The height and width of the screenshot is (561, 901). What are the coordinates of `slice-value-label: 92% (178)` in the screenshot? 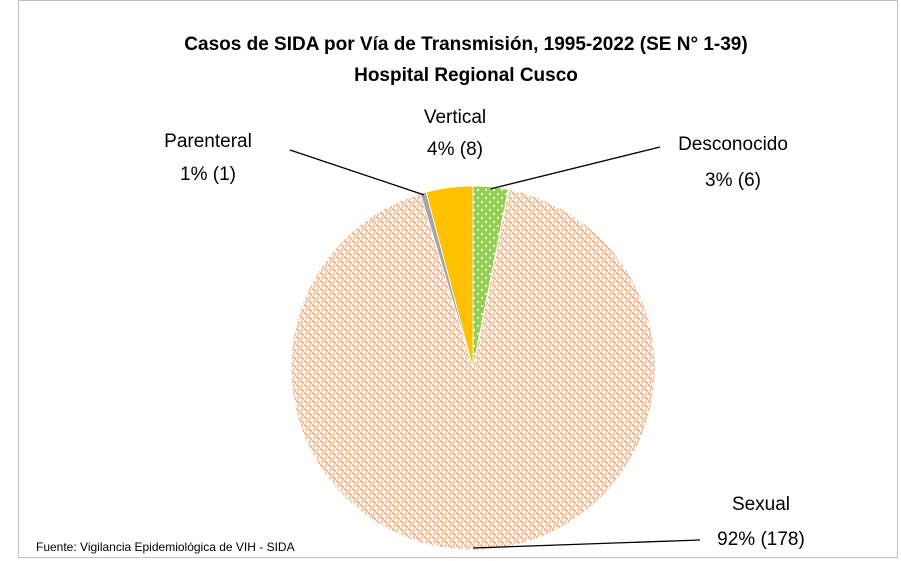 It's located at (761, 539).